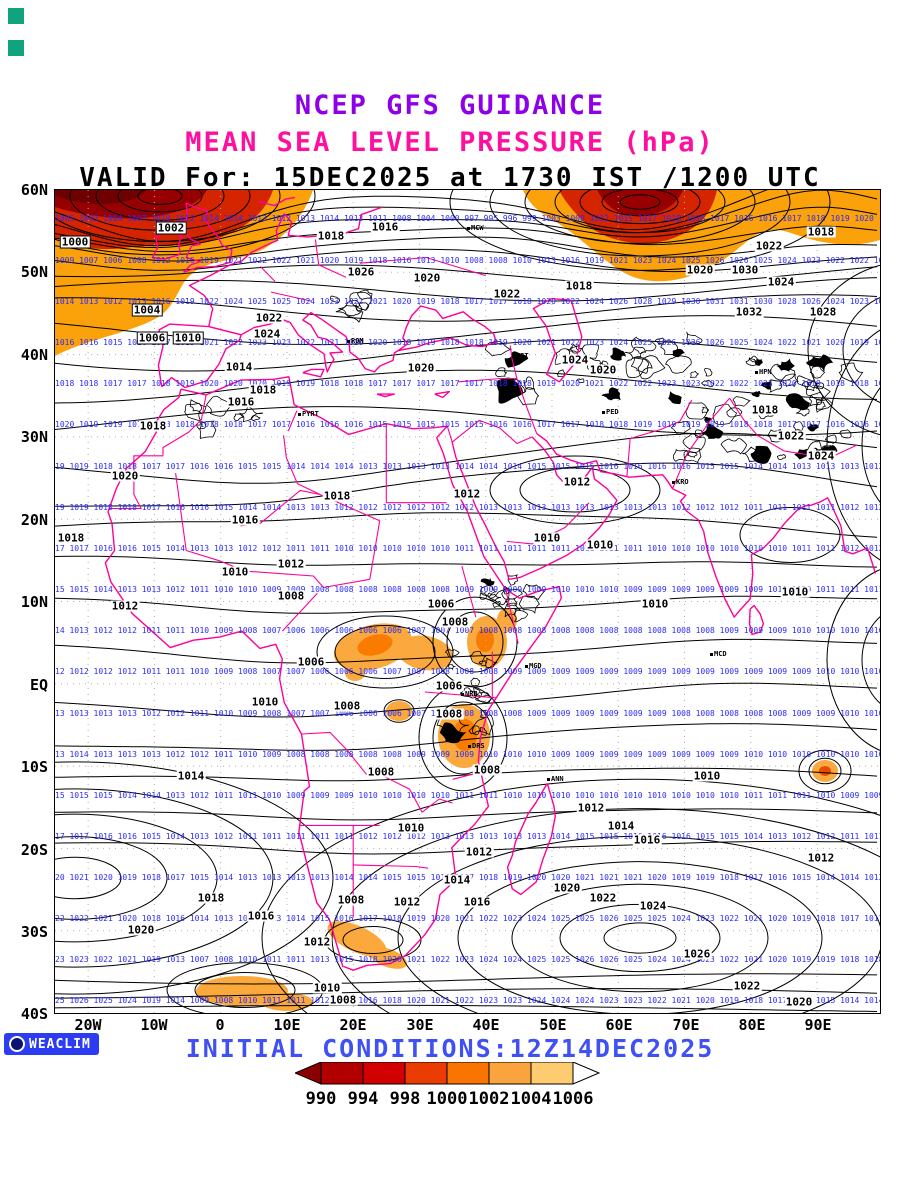 This screenshot has height=1200, width=900. What do you see at coordinates (34, 767) in the screenshot?
I see `lat-label-10s: 10S` at bounding box center [34, 767].